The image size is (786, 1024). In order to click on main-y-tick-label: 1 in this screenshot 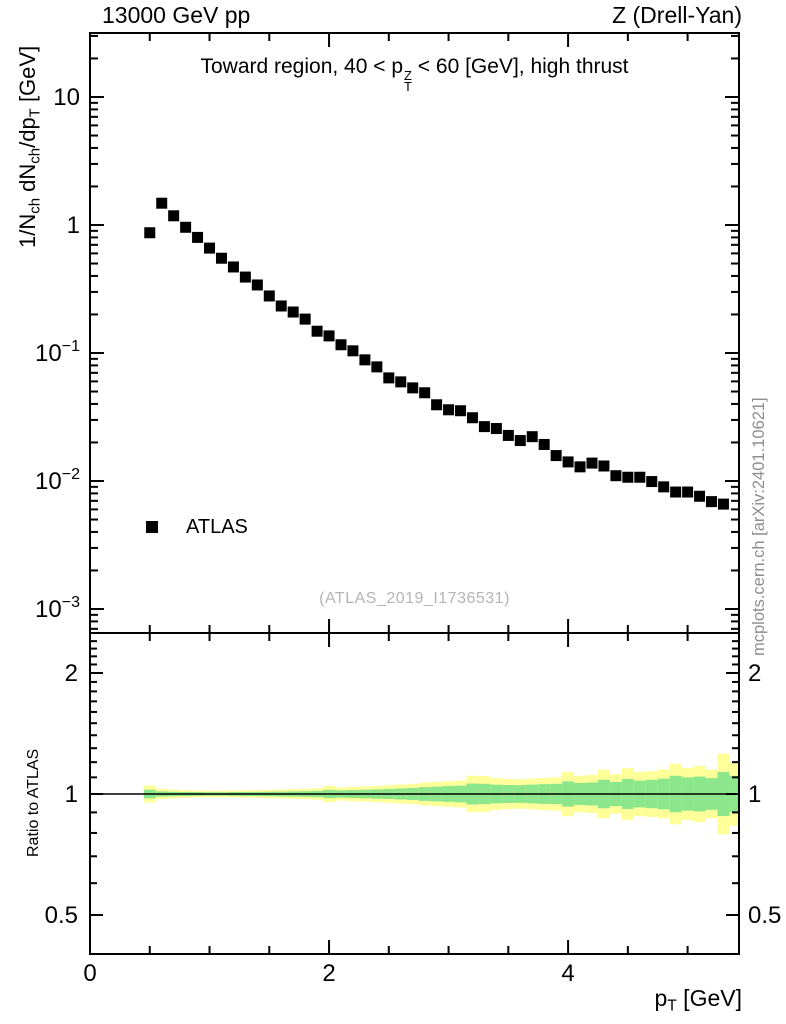, I will do `click(73, 225)`.